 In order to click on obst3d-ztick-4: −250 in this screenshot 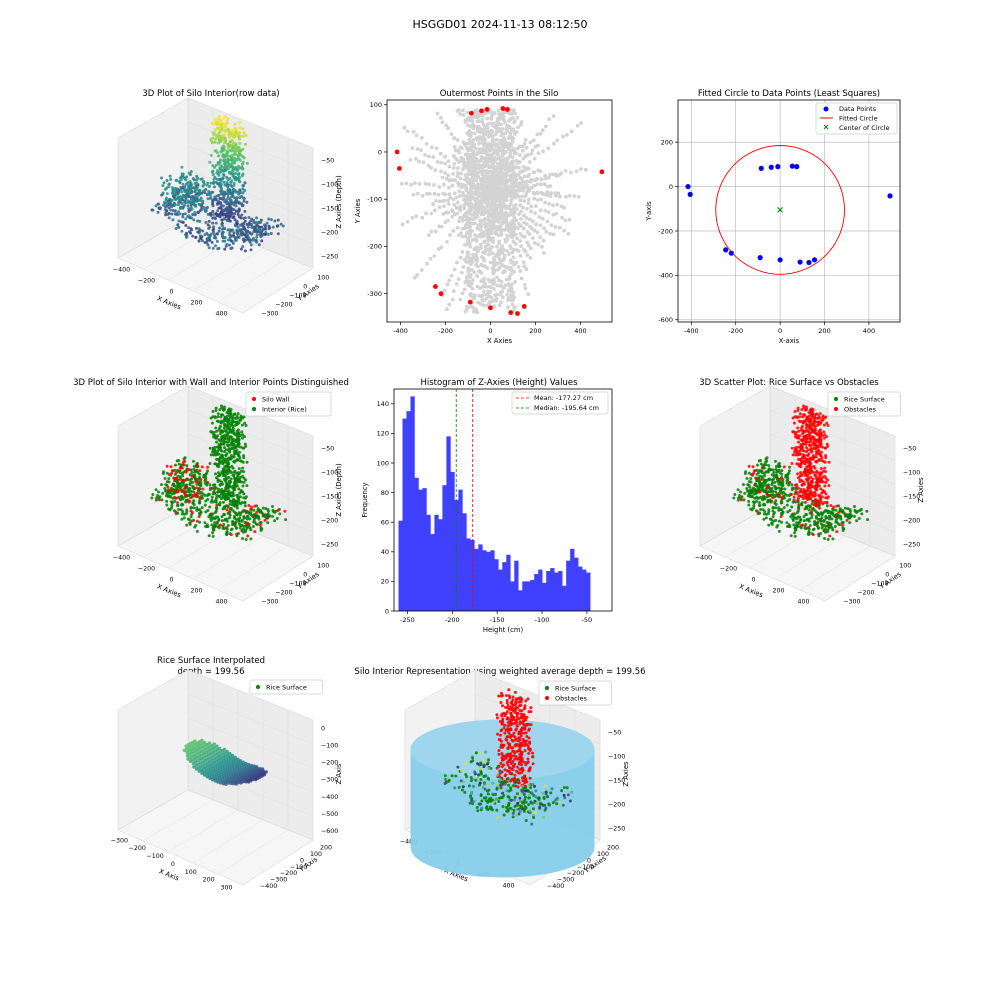, I will do `click(911, 544)`.